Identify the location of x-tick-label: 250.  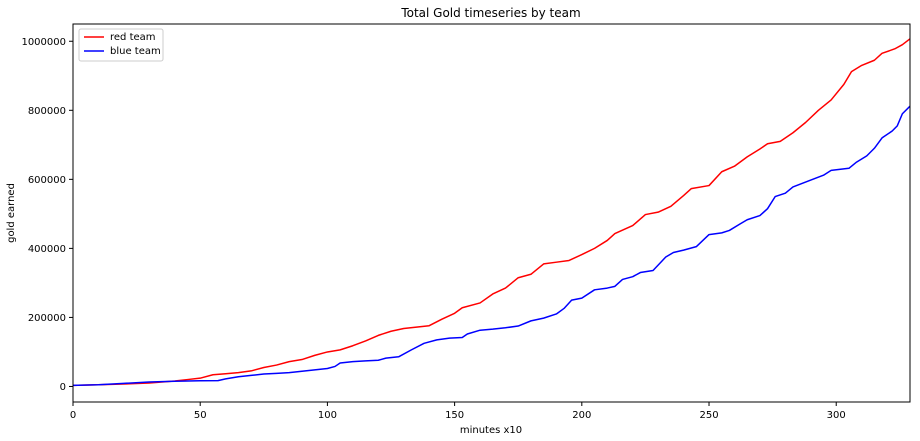
(708, 415).